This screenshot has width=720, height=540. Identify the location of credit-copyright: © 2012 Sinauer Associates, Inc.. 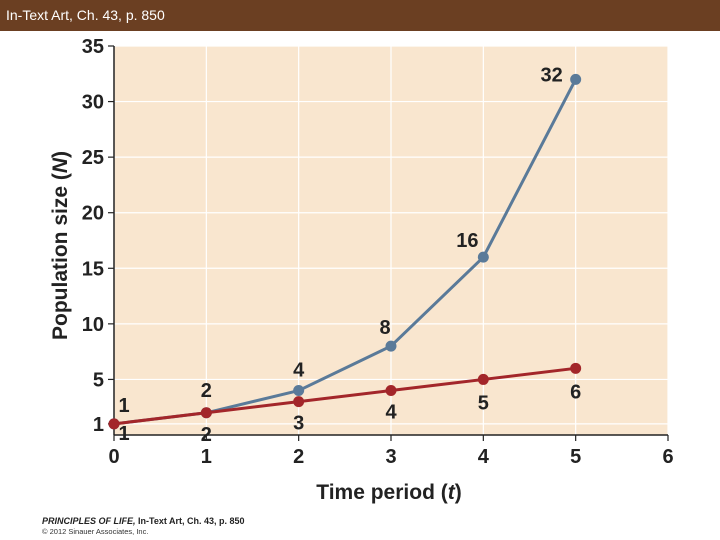
(95, 531).